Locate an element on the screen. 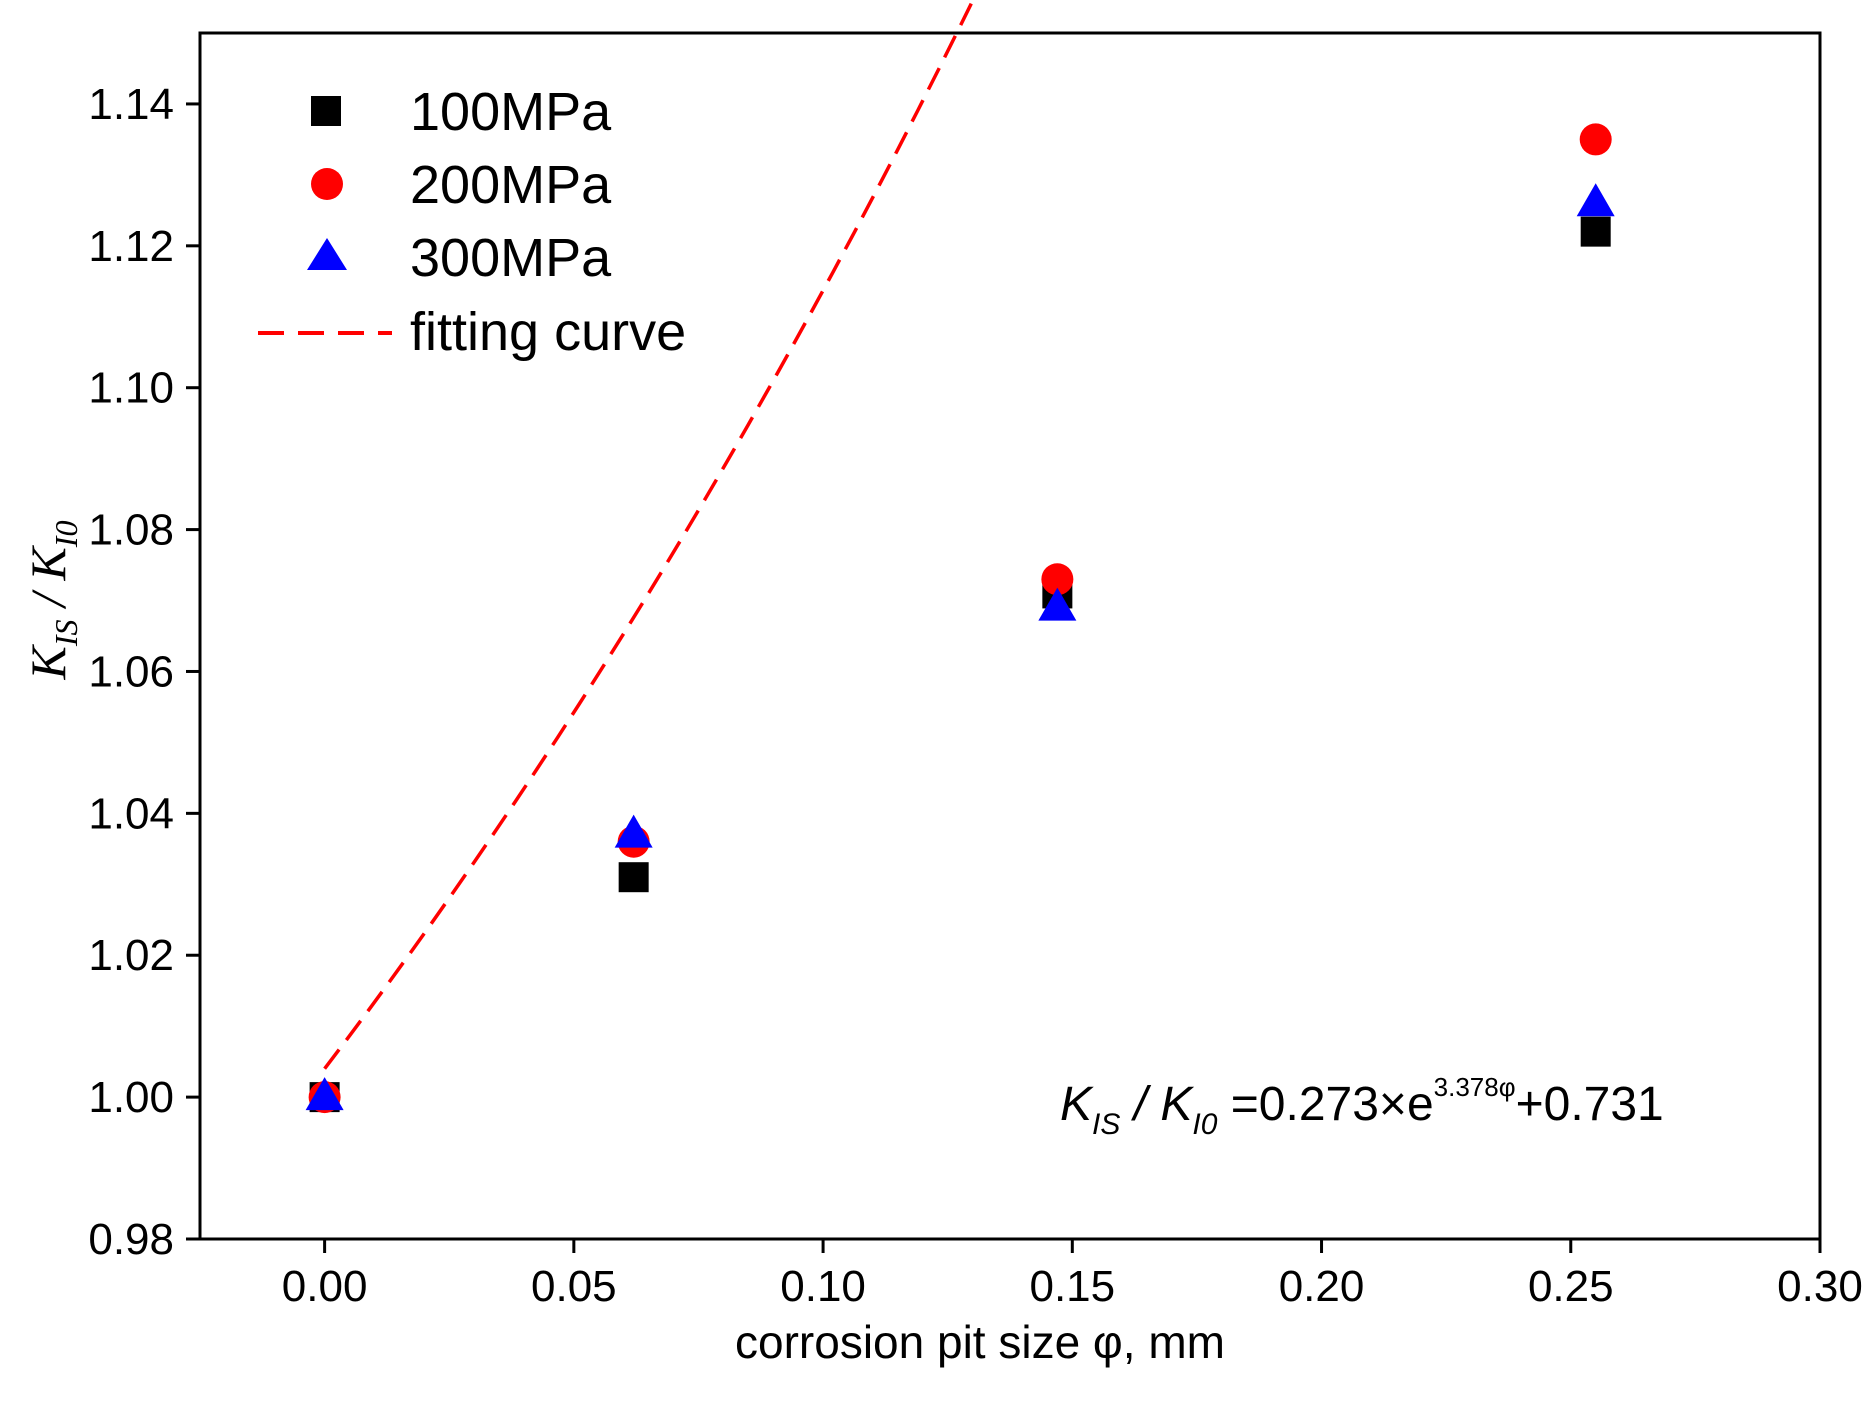 This screenshot has width=1875, height=1411. legend-label-fitting-curve: fitting curve is located at coordinates (548, 332).